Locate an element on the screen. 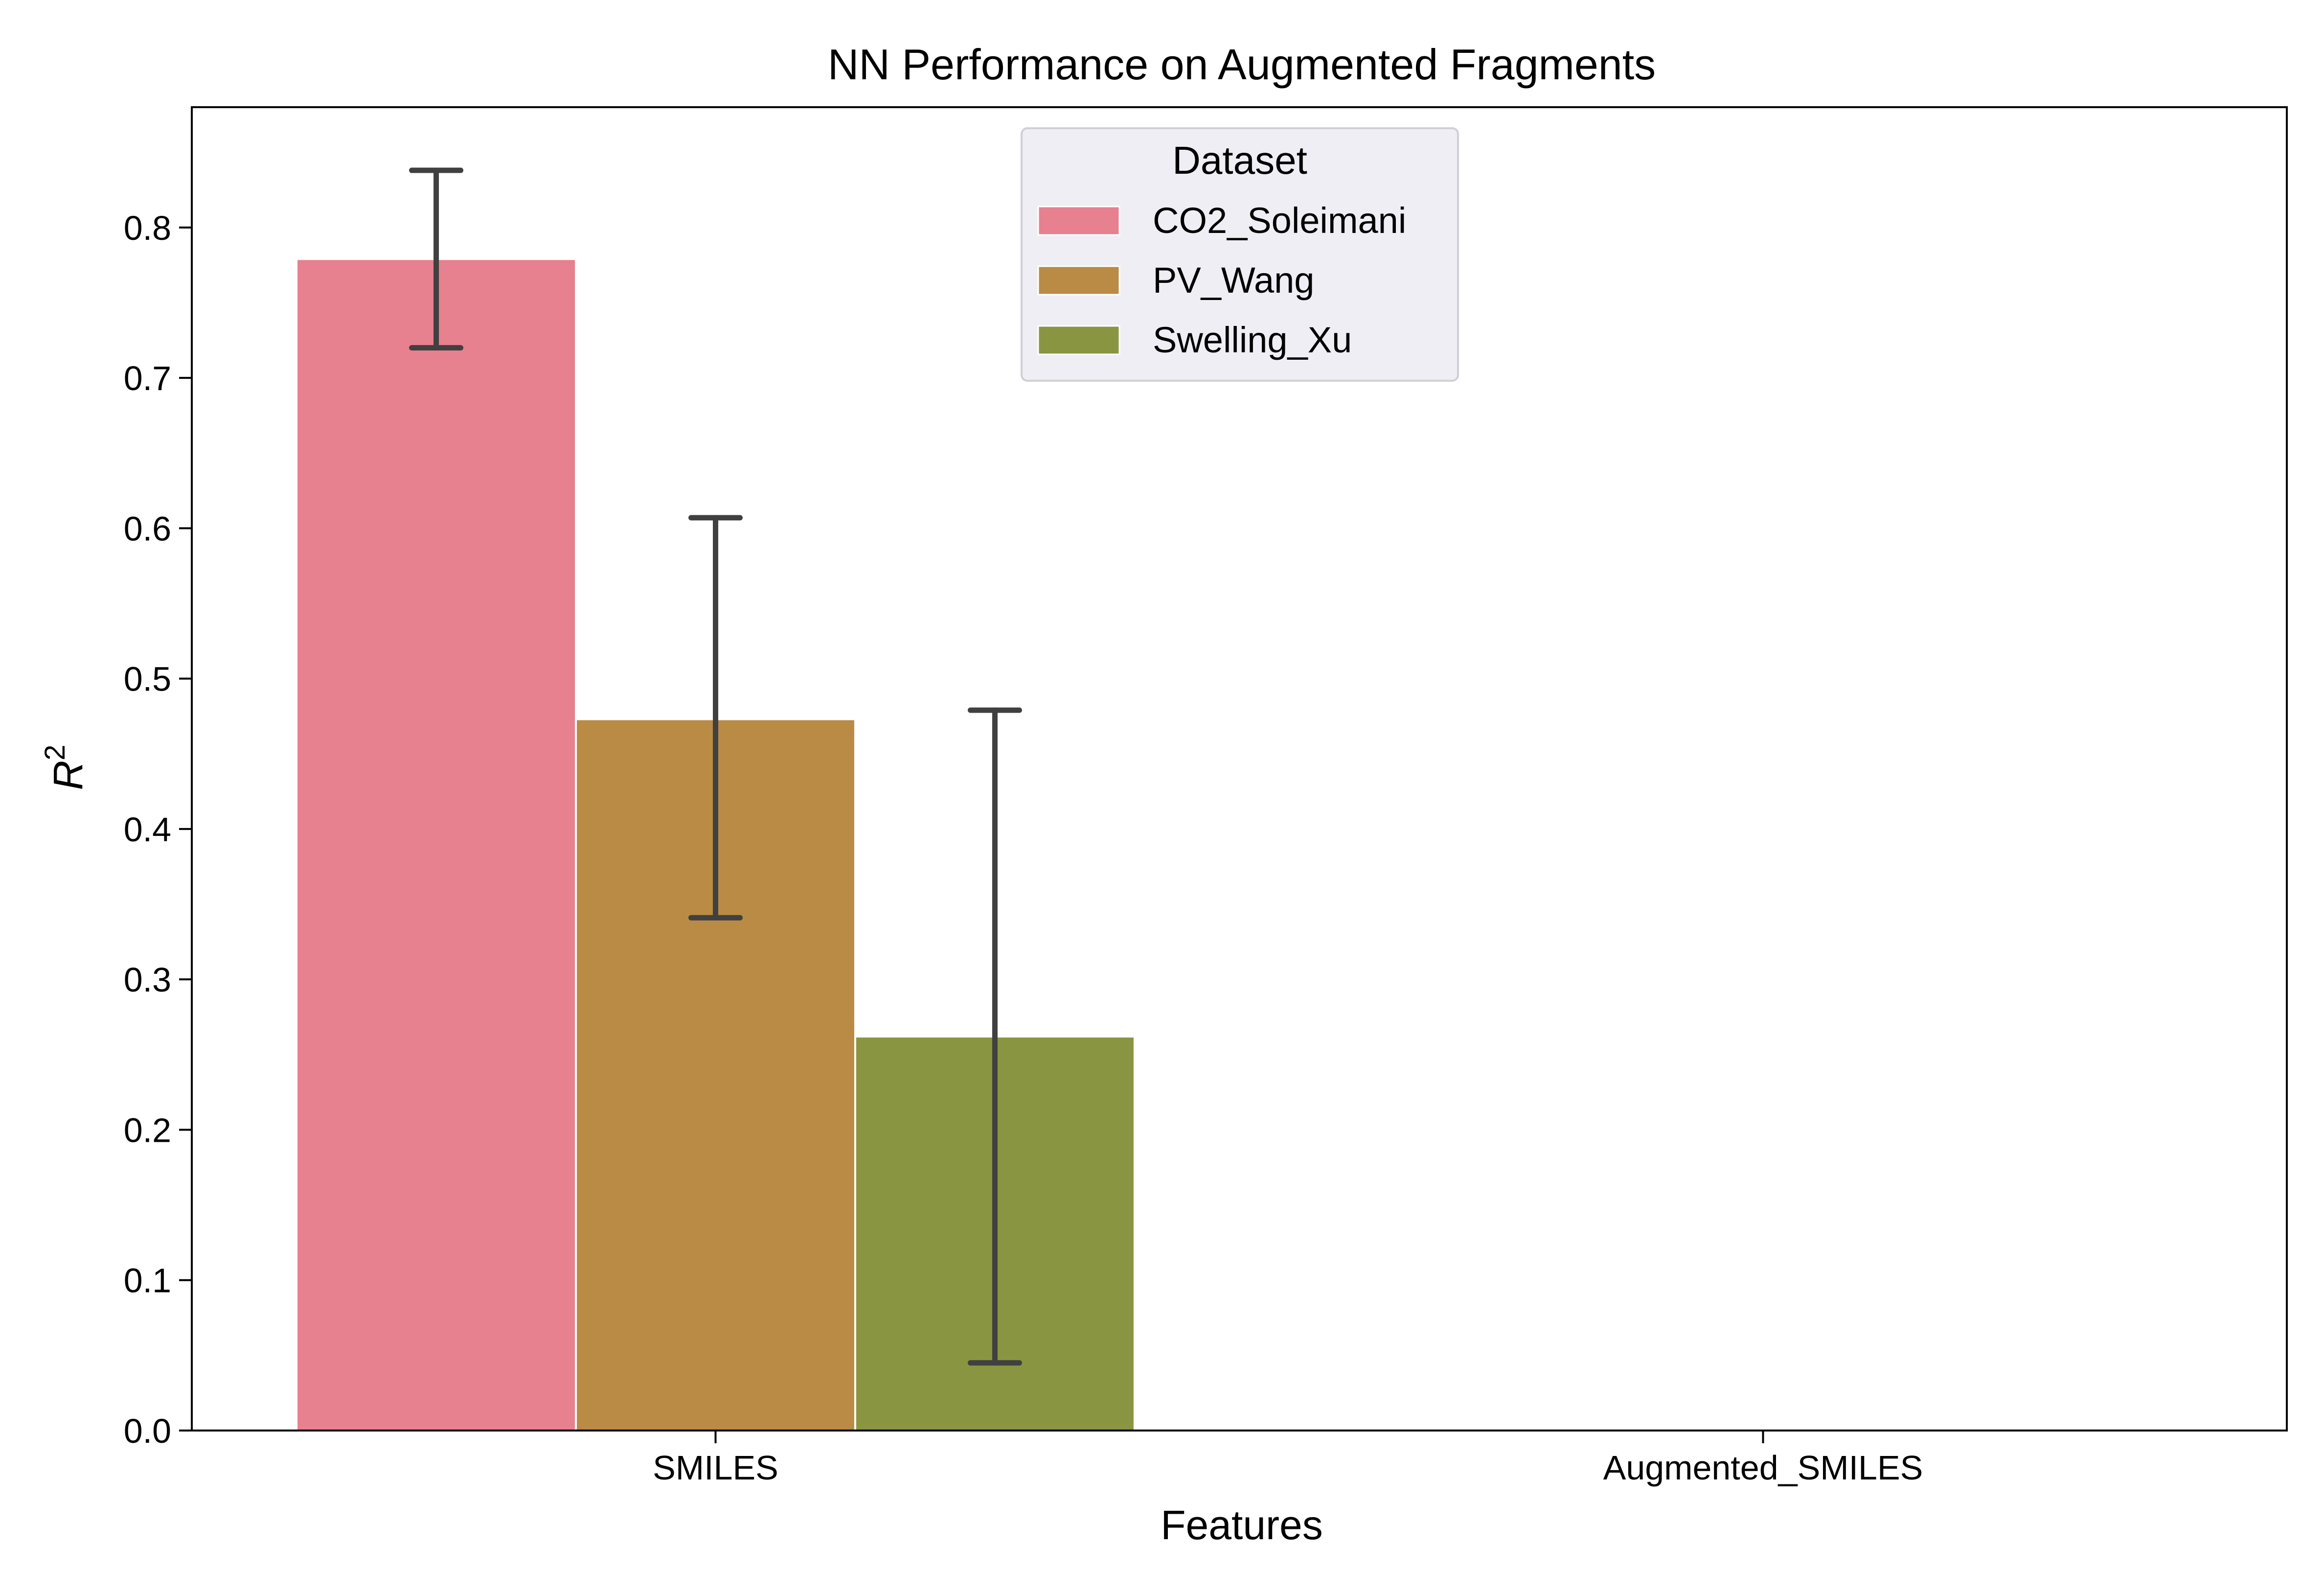 The width and height of the screenshot is (2324, 1593). y-axis-label-base: R is located at coordinates (68, 775).